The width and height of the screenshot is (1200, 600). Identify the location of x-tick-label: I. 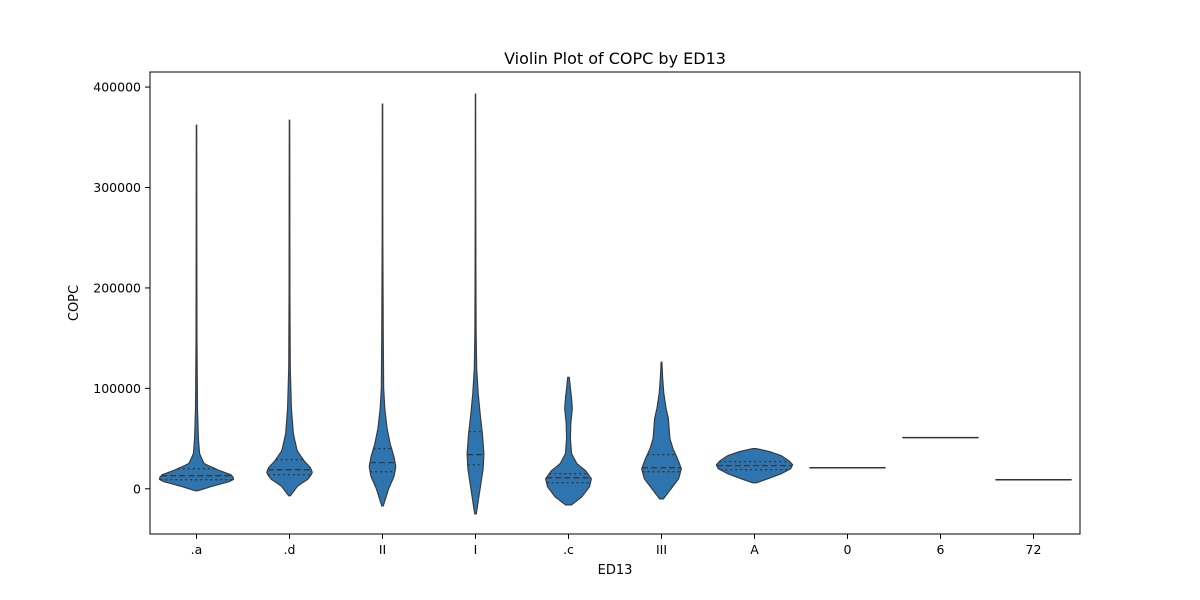
(476, 549).